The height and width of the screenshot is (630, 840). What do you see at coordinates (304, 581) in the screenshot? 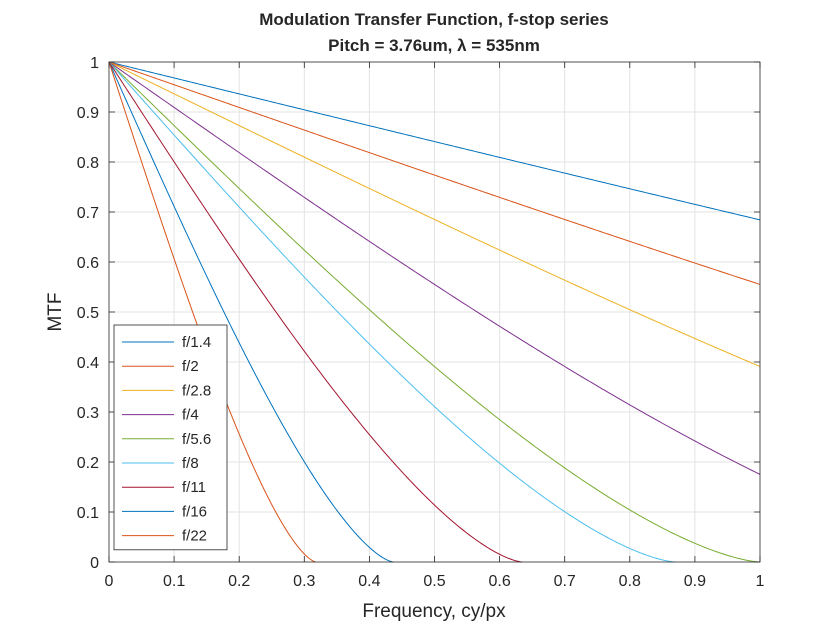
I see `x-tick-label: 0.3` at bounding box center [304, 581].